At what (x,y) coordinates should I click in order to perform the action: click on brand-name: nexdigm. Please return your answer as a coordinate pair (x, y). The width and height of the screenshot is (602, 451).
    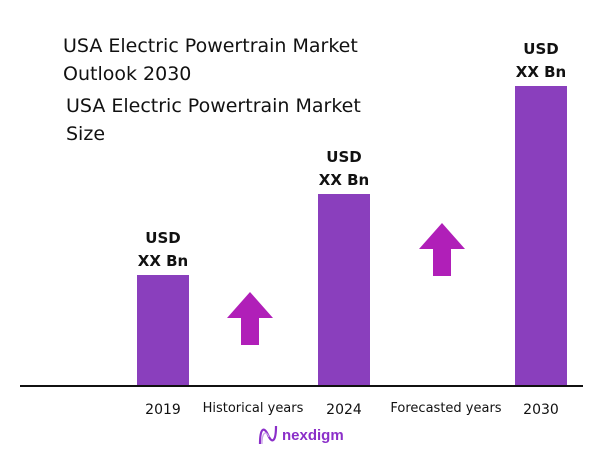
    Looking at the image, I should click on (313, 435).